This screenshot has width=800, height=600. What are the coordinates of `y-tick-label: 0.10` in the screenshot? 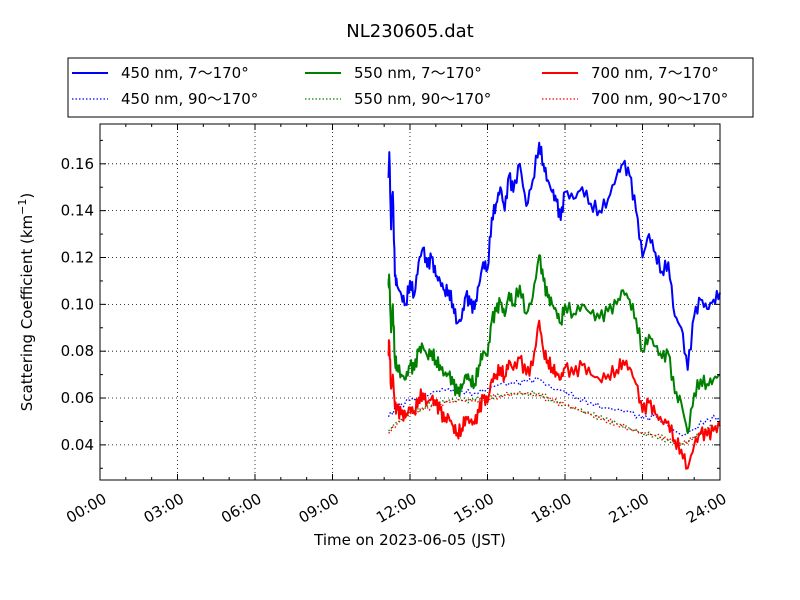 It's located at (77, 304).